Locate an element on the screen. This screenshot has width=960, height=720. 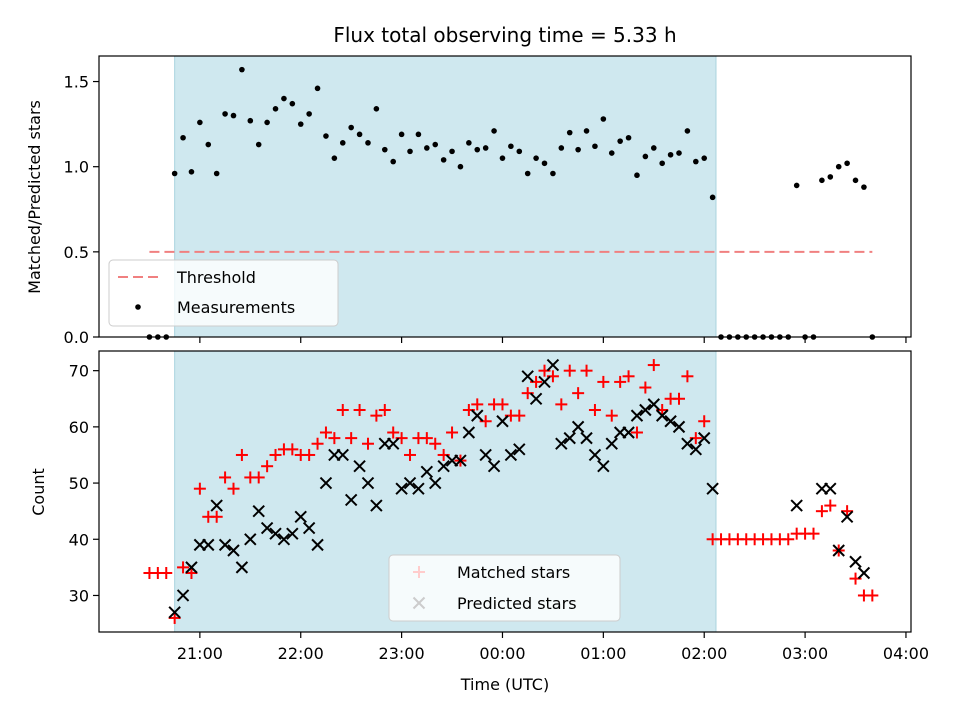
bottom-ytick-label: 40 is located at coordinates (79, 539).